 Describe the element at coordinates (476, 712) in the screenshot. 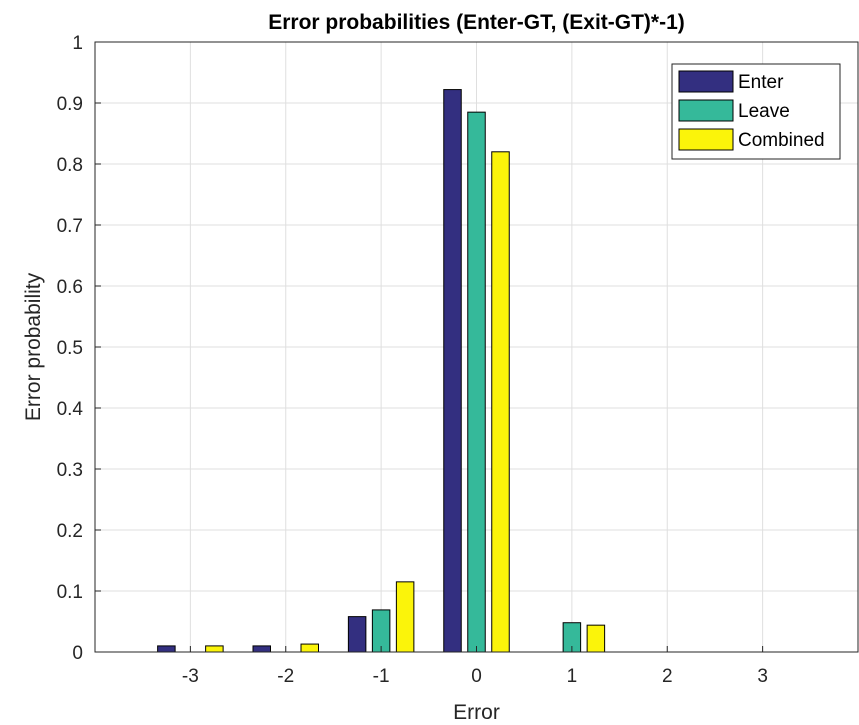

I see `x-axis-label: Error` at that location.